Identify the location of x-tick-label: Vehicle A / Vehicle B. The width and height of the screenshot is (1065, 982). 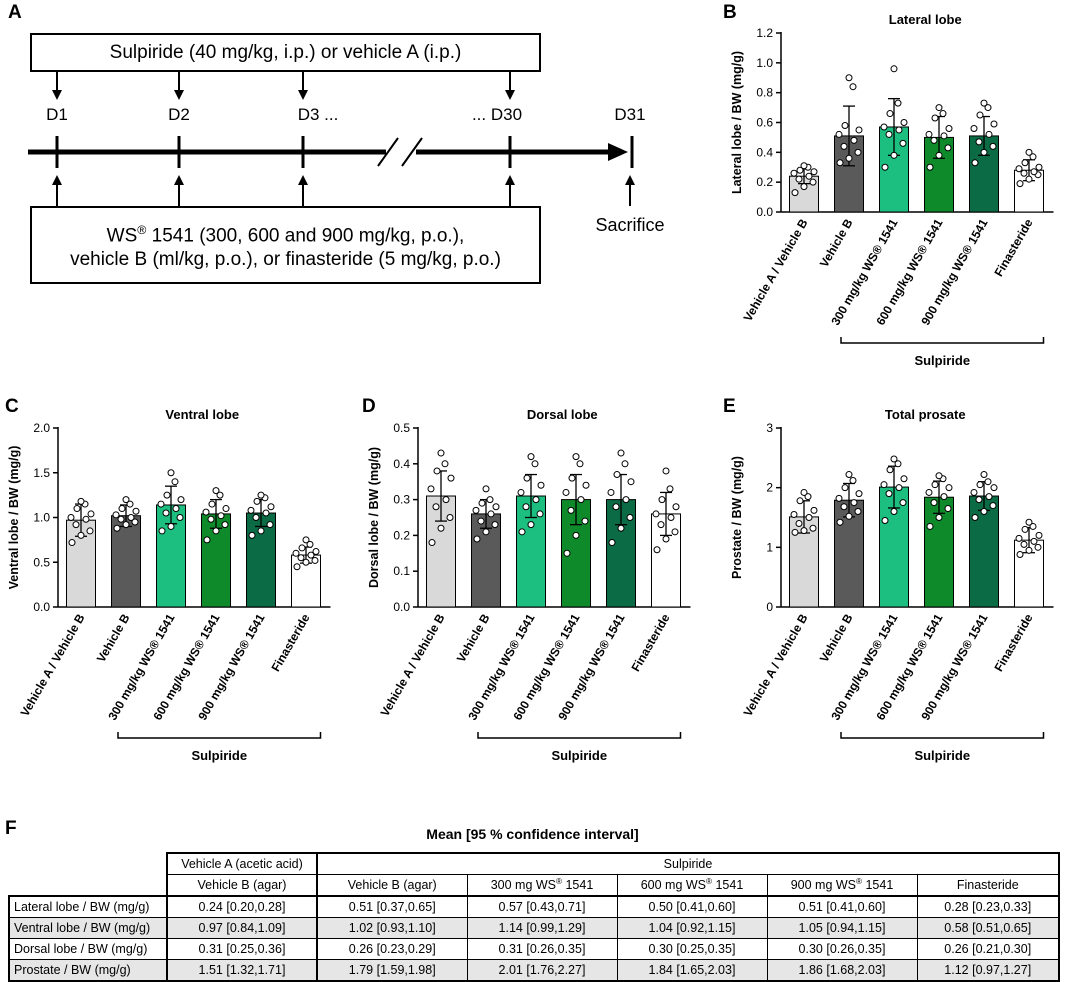
(776, 665).